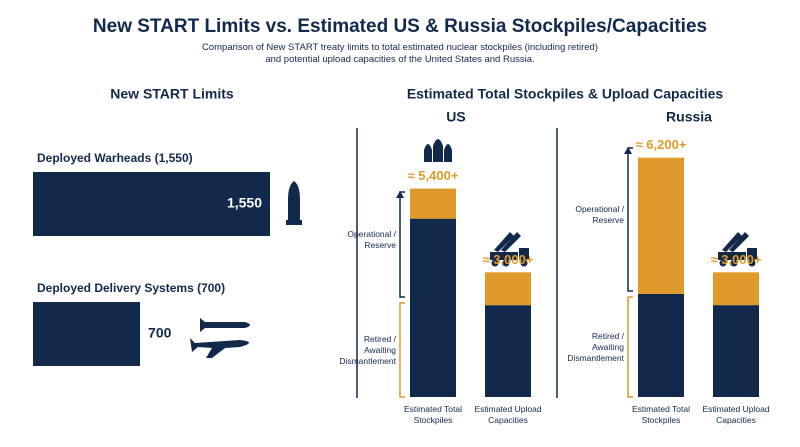 Image resolution: width=800 pixels, height=447 pixels. Describe the element at coordinates (661, 144) in the screenshot. I see `total-label: ≈ 6,200+` at that location.